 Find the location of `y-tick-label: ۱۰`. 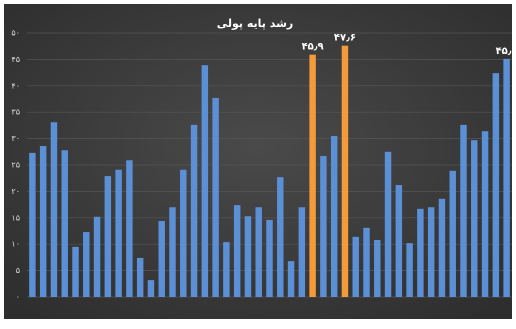

y-tick-label: ۱۰ is located at coordinates (15, 244).